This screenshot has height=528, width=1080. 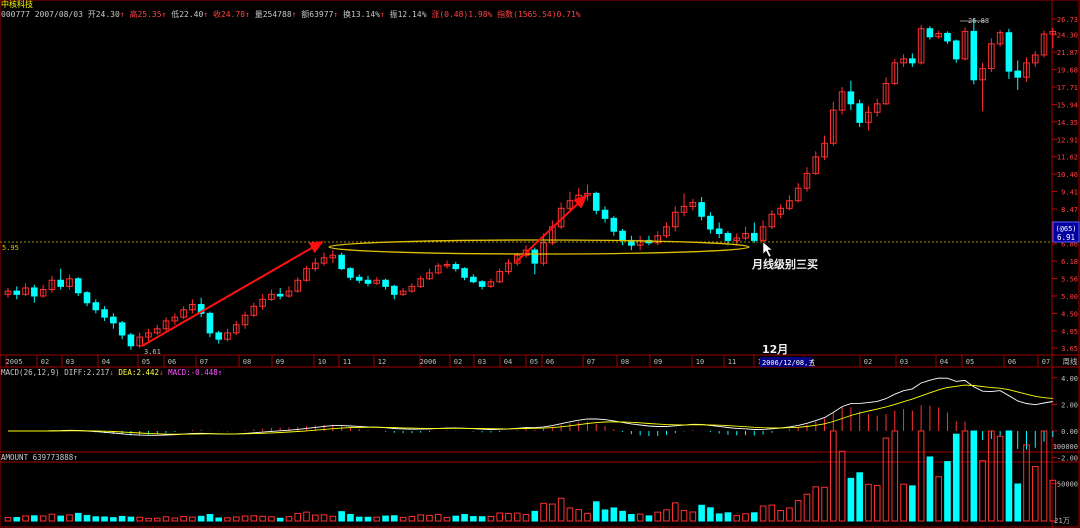 What do you see at coordinates (45, 362) in the screenshot?
I see `time-tick-label: 02` at bounding box center [45, 362].